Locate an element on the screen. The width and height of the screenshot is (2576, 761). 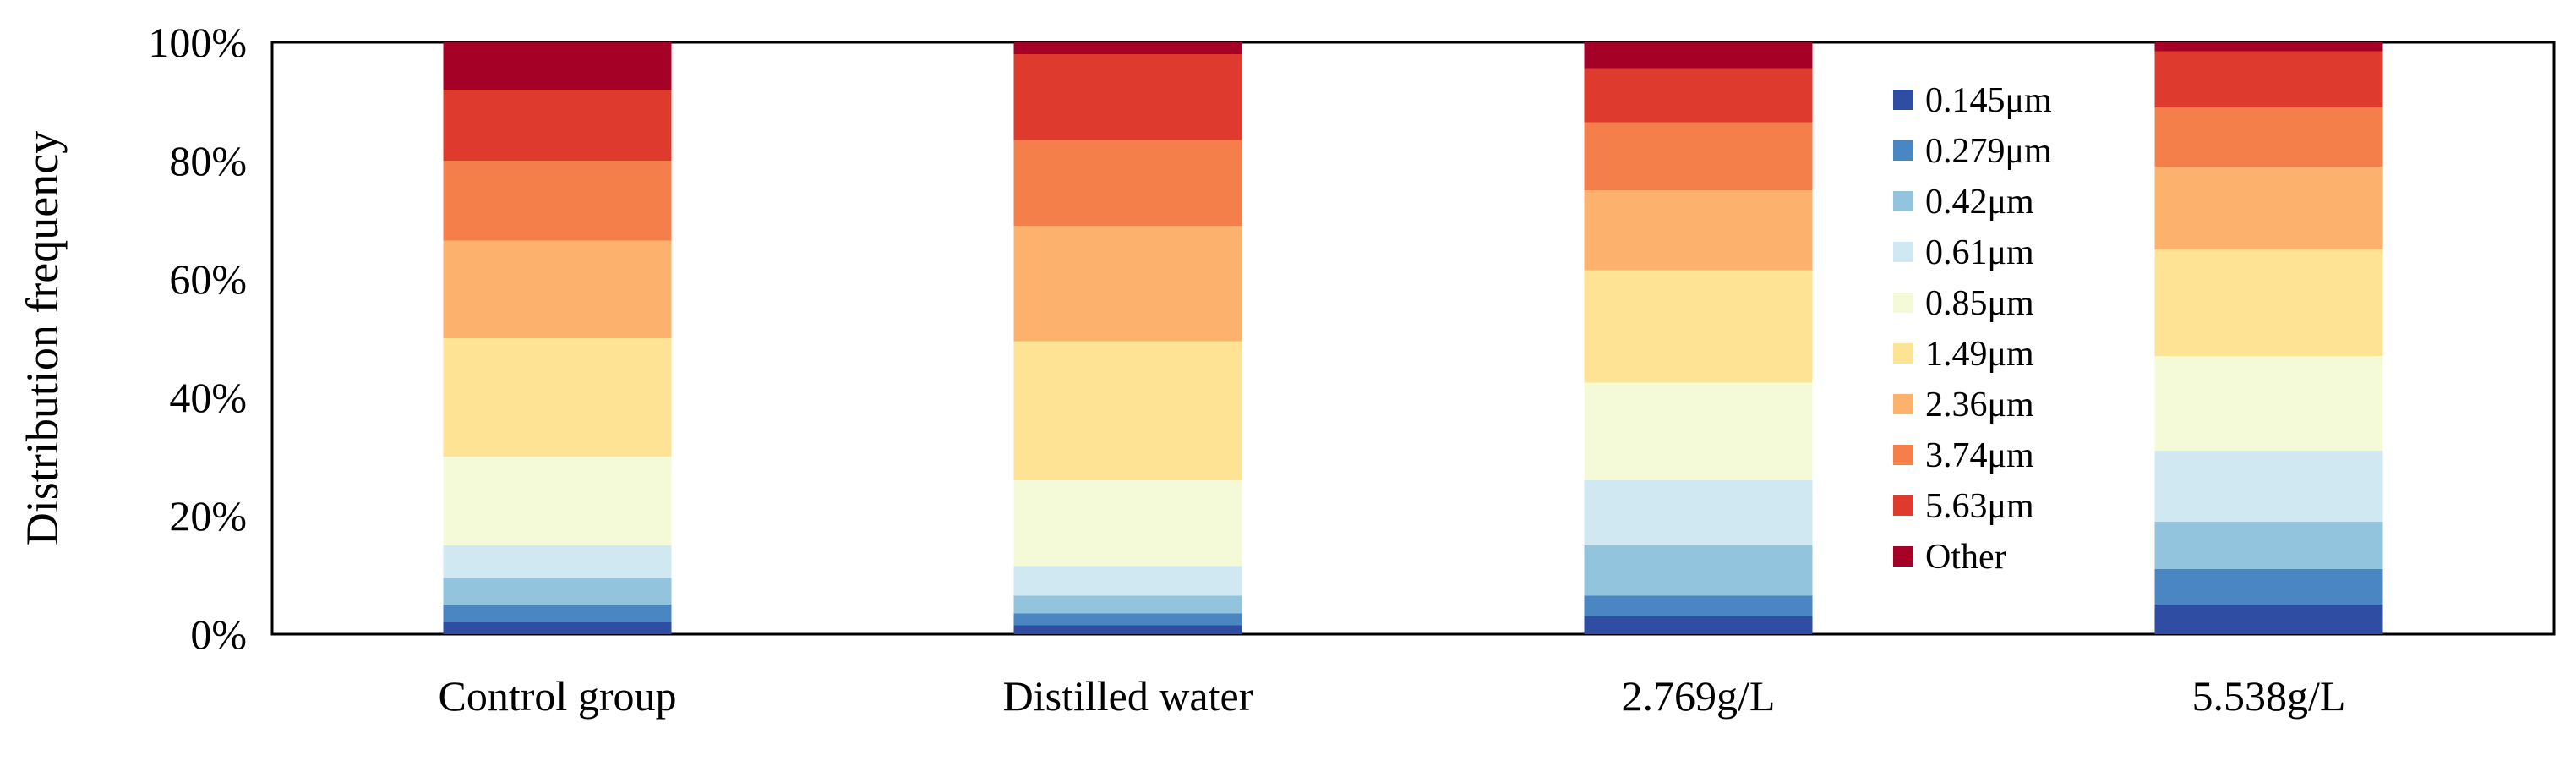
legend-label: 1.49μm is located at coordinates (1979, 354).